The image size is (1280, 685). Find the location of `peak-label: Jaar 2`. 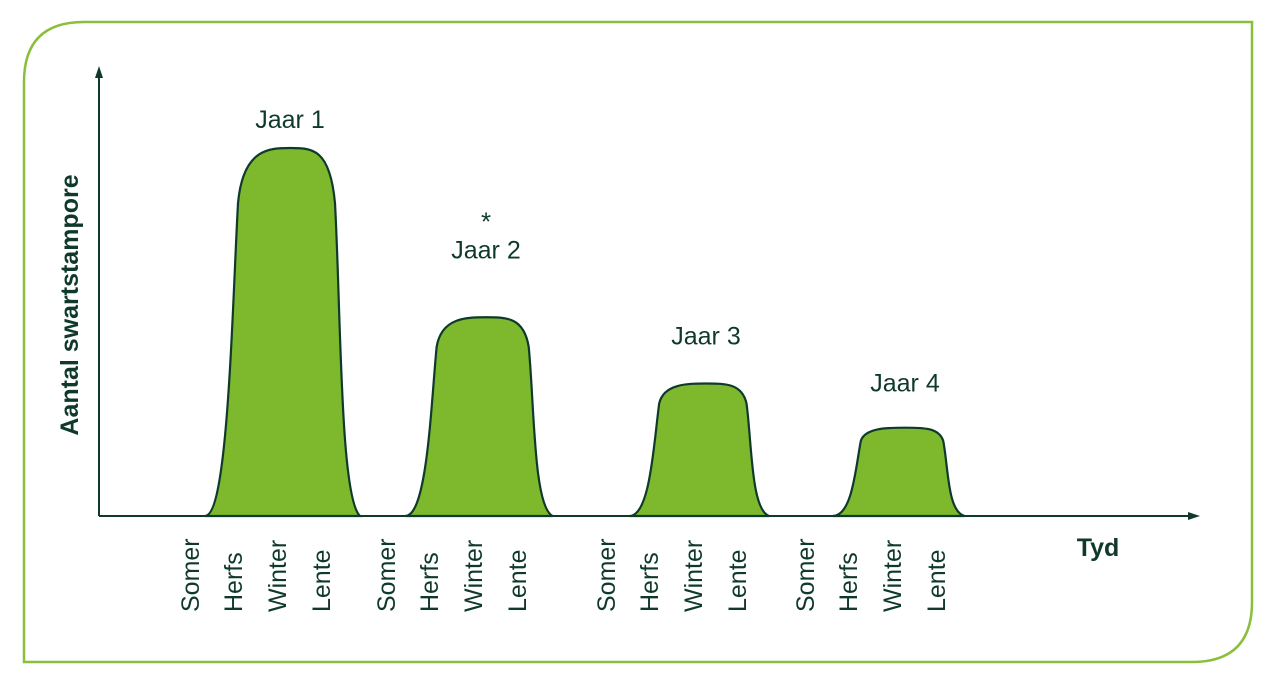

peak-label: Jaar 2 is located at coordinates (485, 250).